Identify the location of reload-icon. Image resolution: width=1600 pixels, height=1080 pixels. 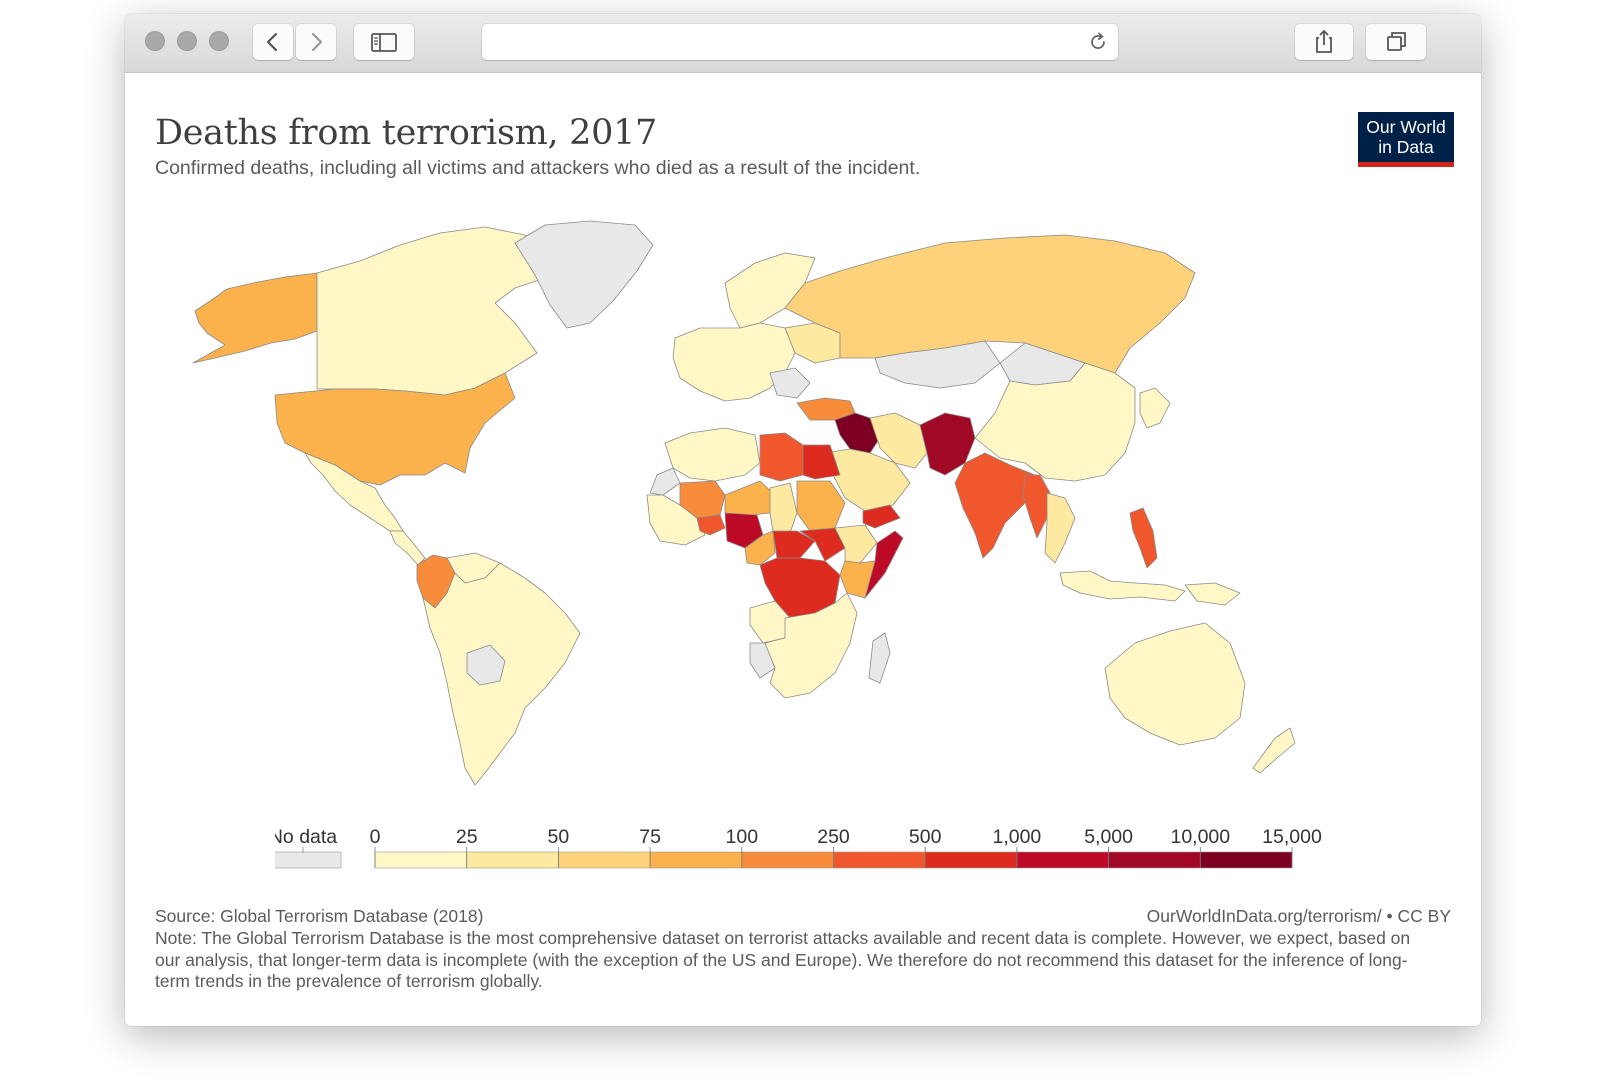
(1098, 42).